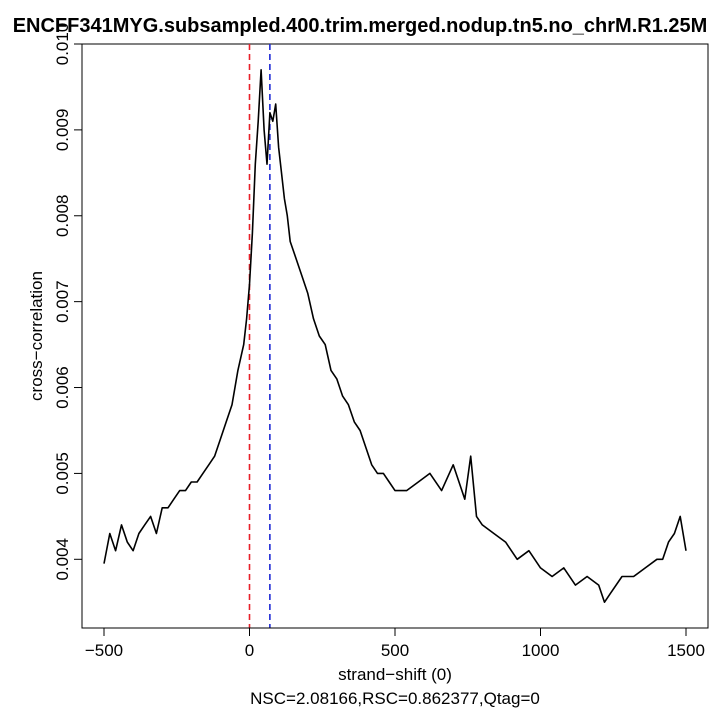 The image size is (720, 720). I want to click on reference-lines, so click(259, 336).